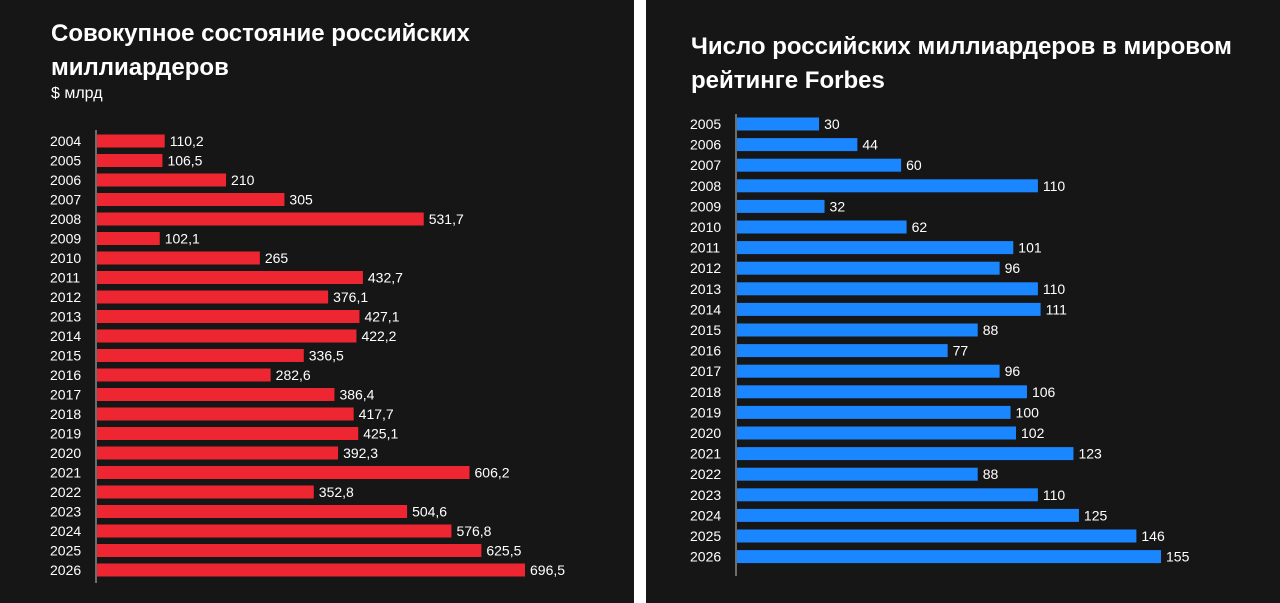 Image resolution: width=1280 pixels, height=603 pixels. Describe the element at coordinates (336, 492) in the screenshot. I see `data-label: 352,8` at that location.